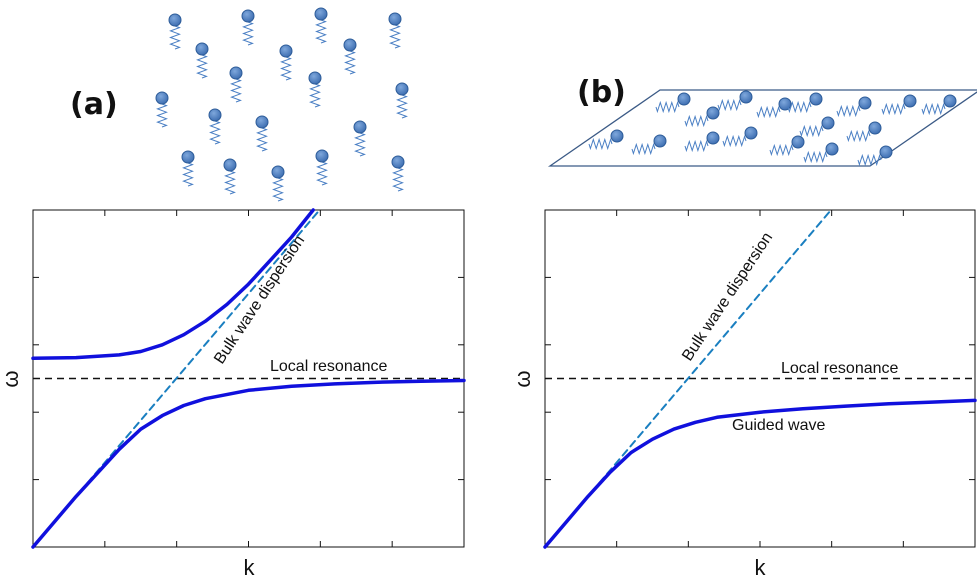 The width and height of the screenshot is (977, 579). I want to click on y-axis-label-b: ω, so click(522, 378).